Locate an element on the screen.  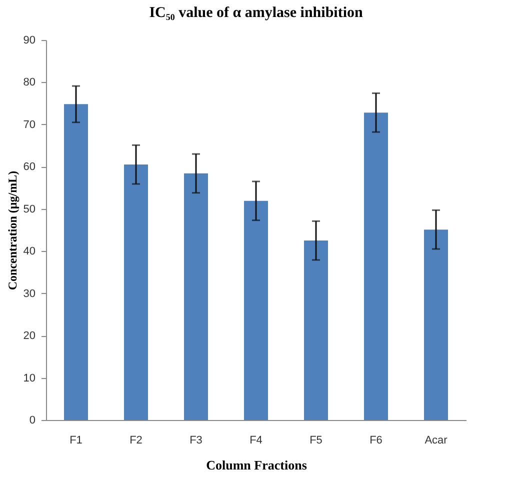
chart-title: IC₅₀ value of α amylase inhibition is located at coordinates (256, 13).